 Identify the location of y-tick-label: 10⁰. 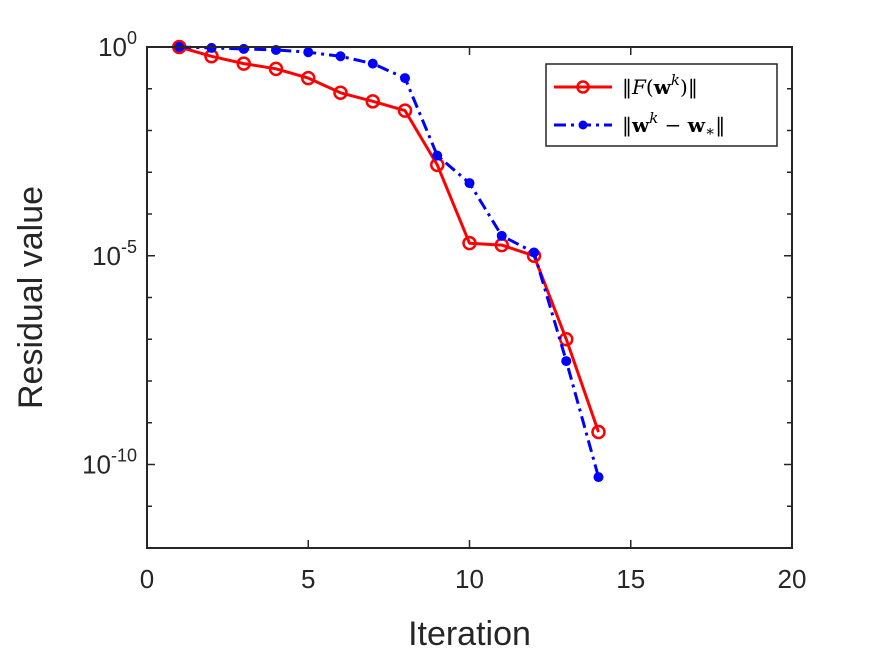
(117, 45).